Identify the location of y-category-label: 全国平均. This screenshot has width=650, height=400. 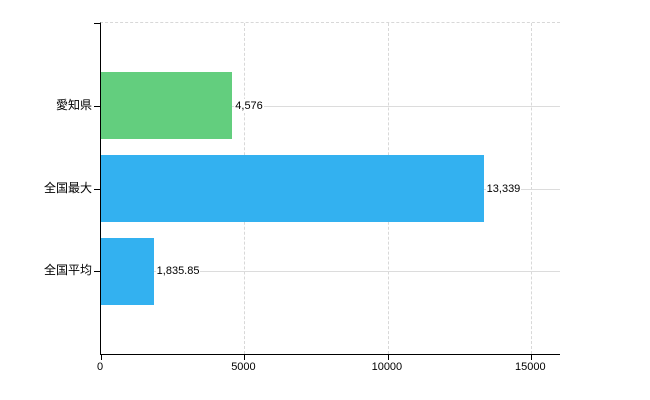
(67, 270).